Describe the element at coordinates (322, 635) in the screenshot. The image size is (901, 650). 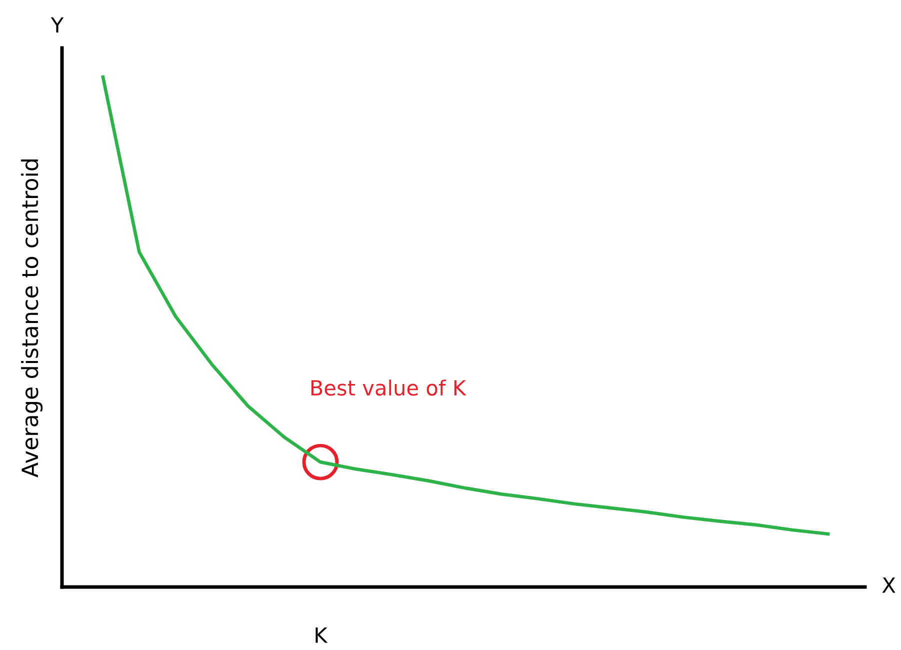
I see `text: K` at that location.